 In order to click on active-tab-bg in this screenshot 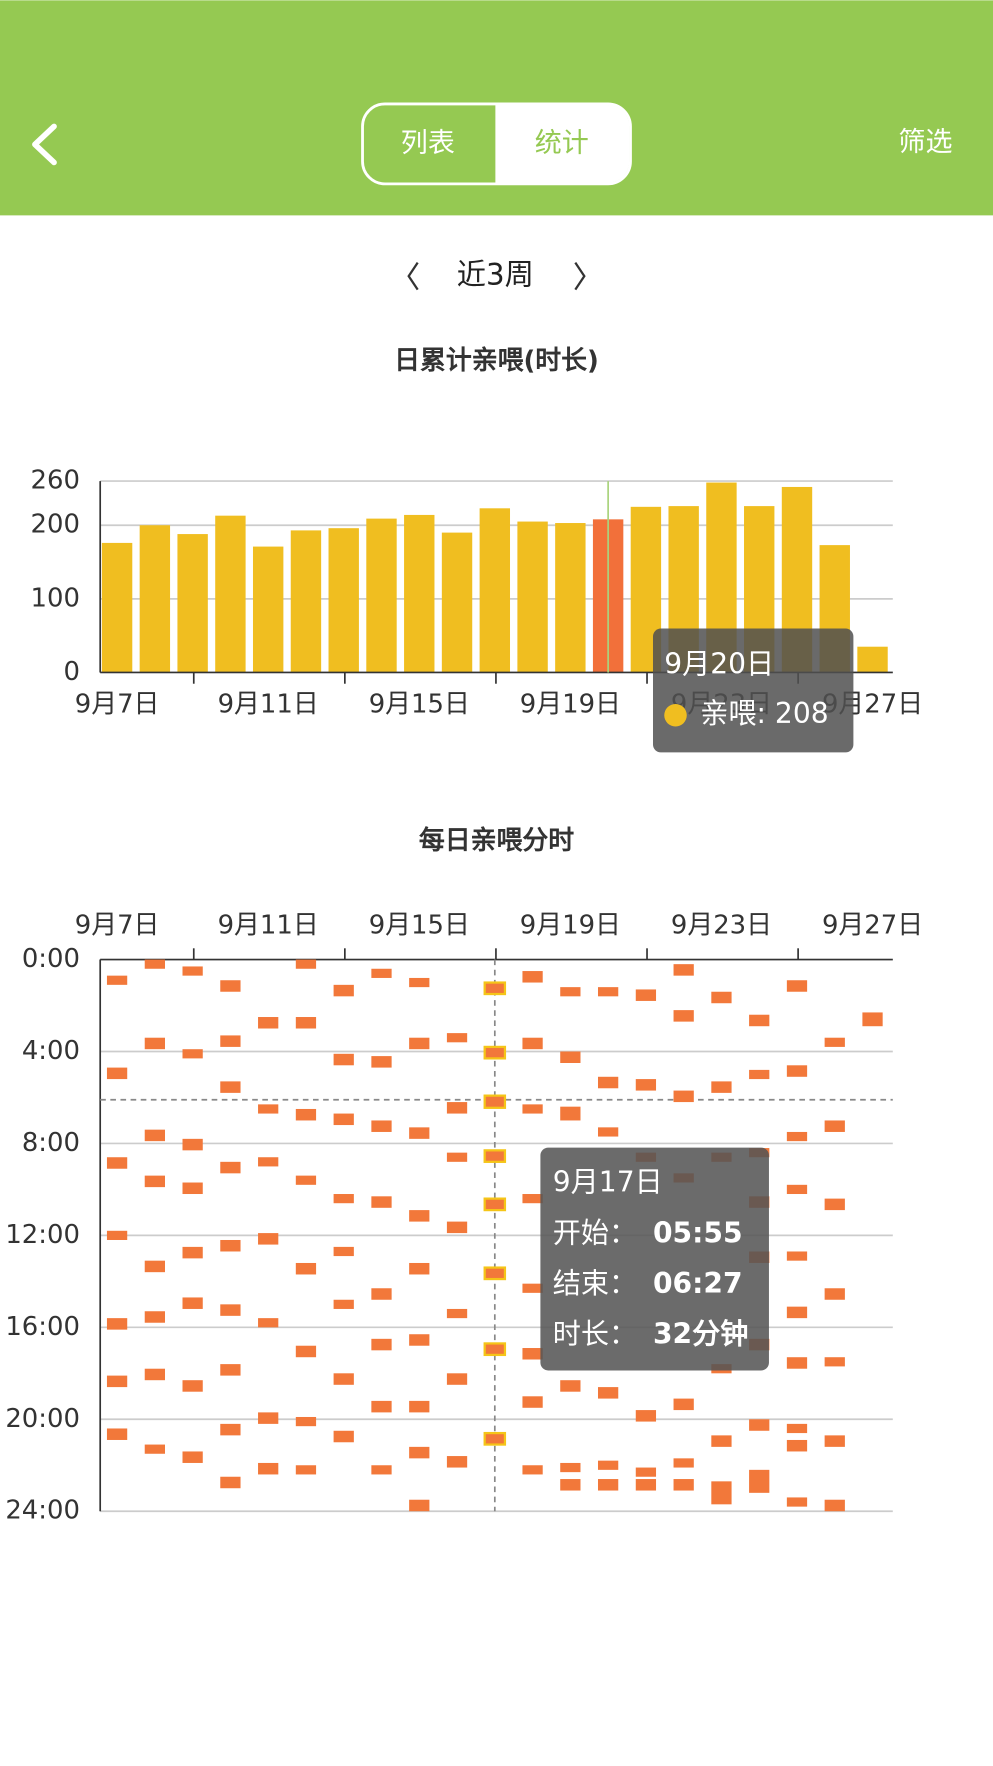, I will do `click(562, 144)`.